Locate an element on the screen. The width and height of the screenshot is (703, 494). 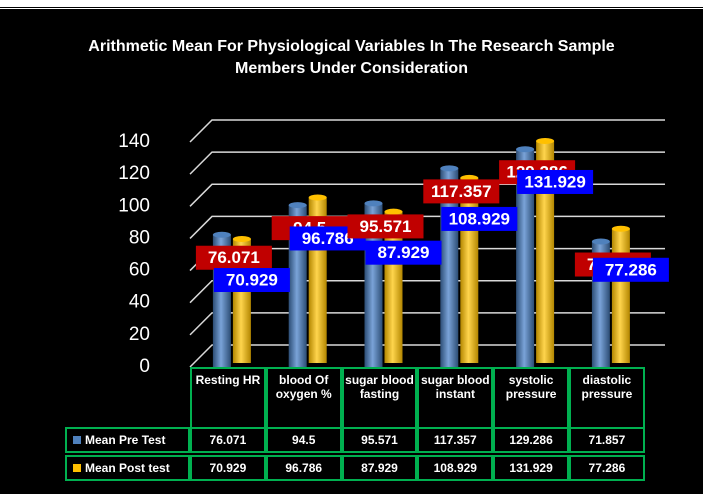
legend-entry: Mean Post test is located at coordinates (127, 468).